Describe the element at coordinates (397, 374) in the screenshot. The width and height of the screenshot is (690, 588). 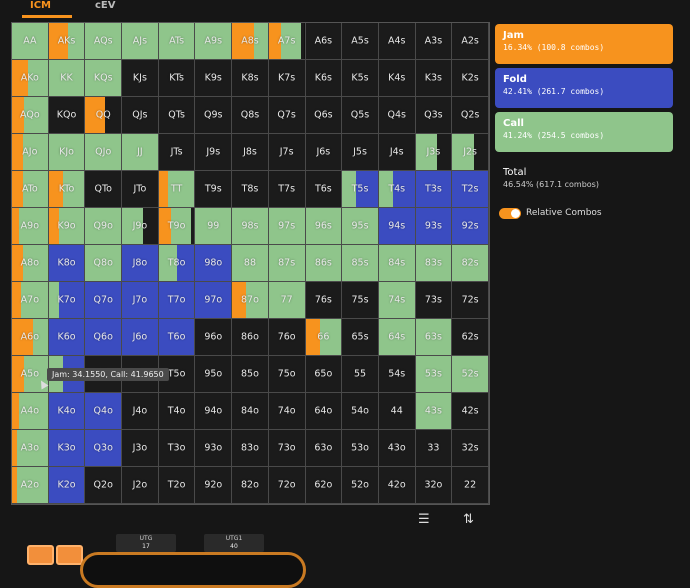
I see `hand-cell-54s: 54s` at that location.